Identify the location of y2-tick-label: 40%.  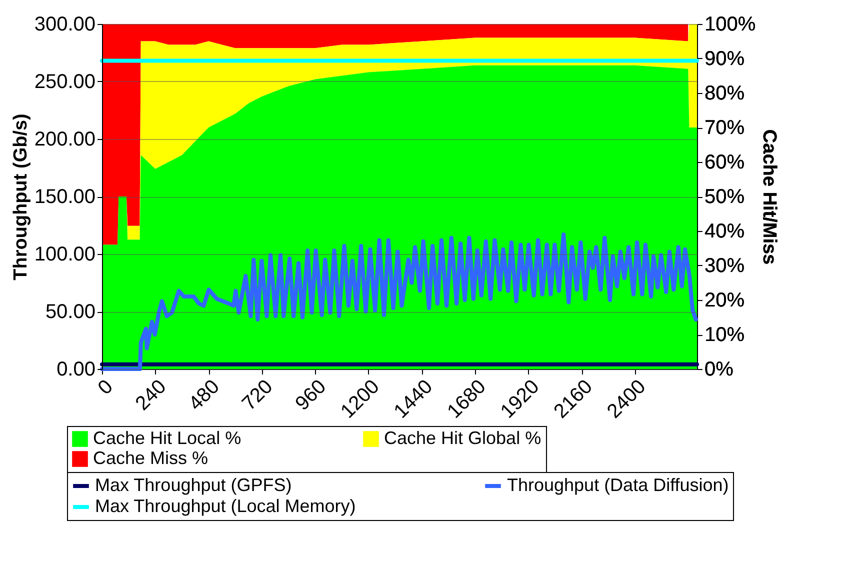
(724, 231).